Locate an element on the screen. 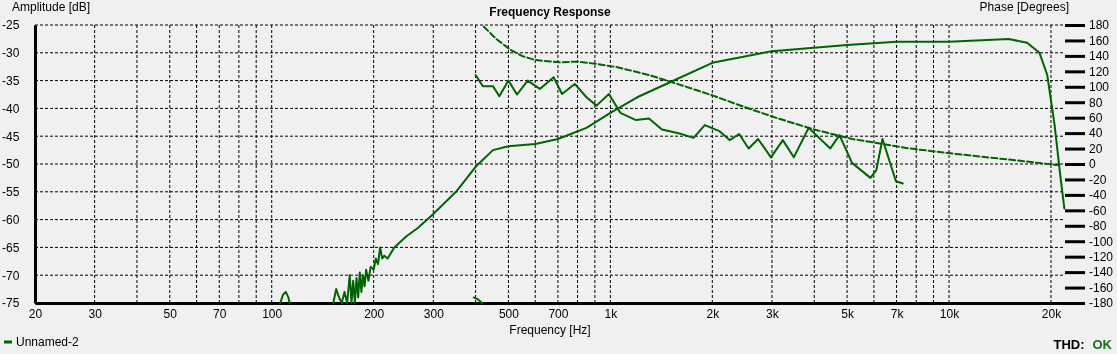 The height and width of the screenshot is (354, 1117). y2-tick-label: -180 is located at coordinates (1101, 303).